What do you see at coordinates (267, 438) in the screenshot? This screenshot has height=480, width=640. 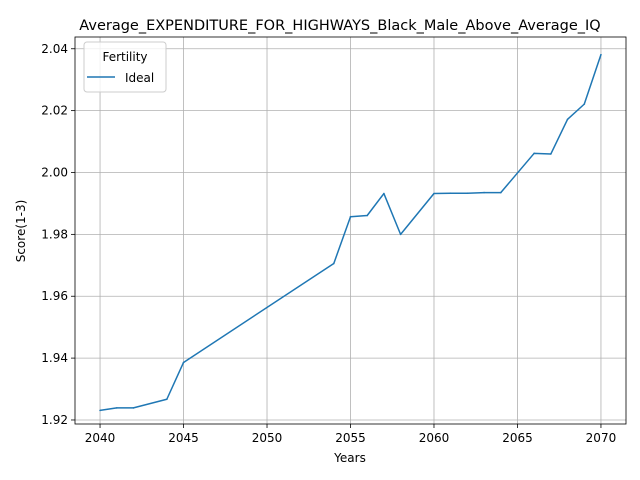 I see `x-tick-label: 2050` at bounding box center [267, 438].